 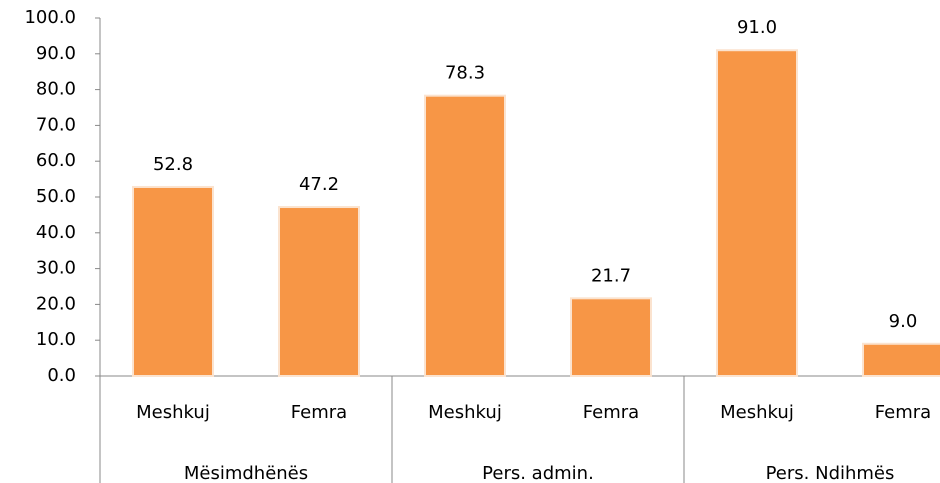 I want to click on value-label: 78.3, so click(x=465, y=73).